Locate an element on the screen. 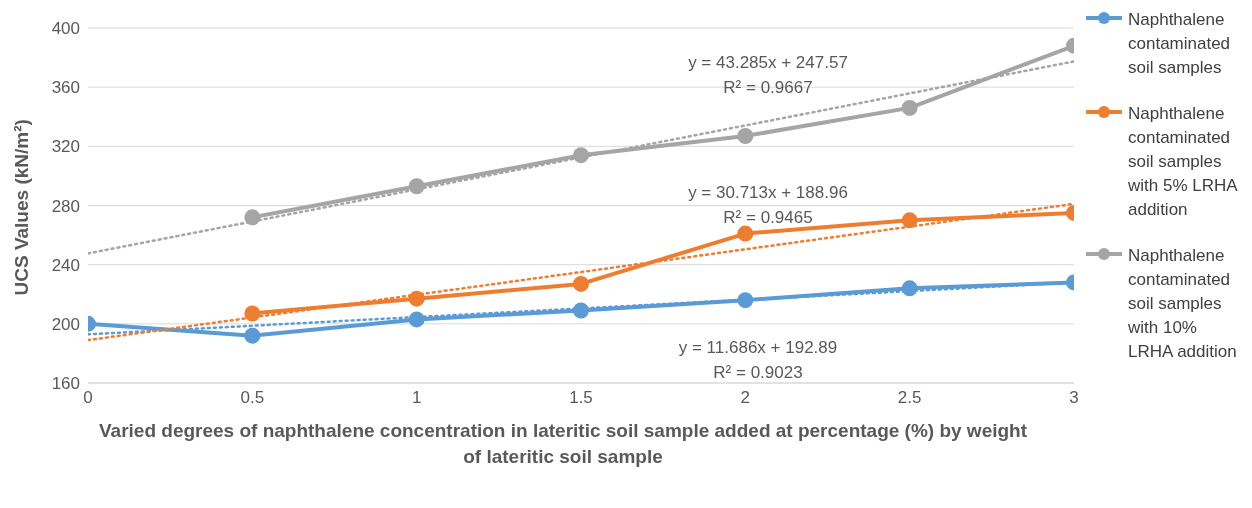  x-tick-label: 3 is located at coordinates (1074, 398).